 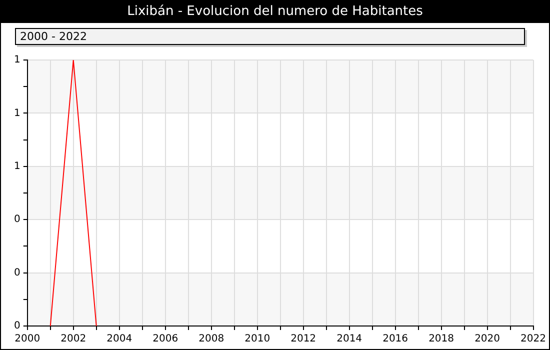 I want to click on x-tick-label: 2018, so click(x=441, y=339).